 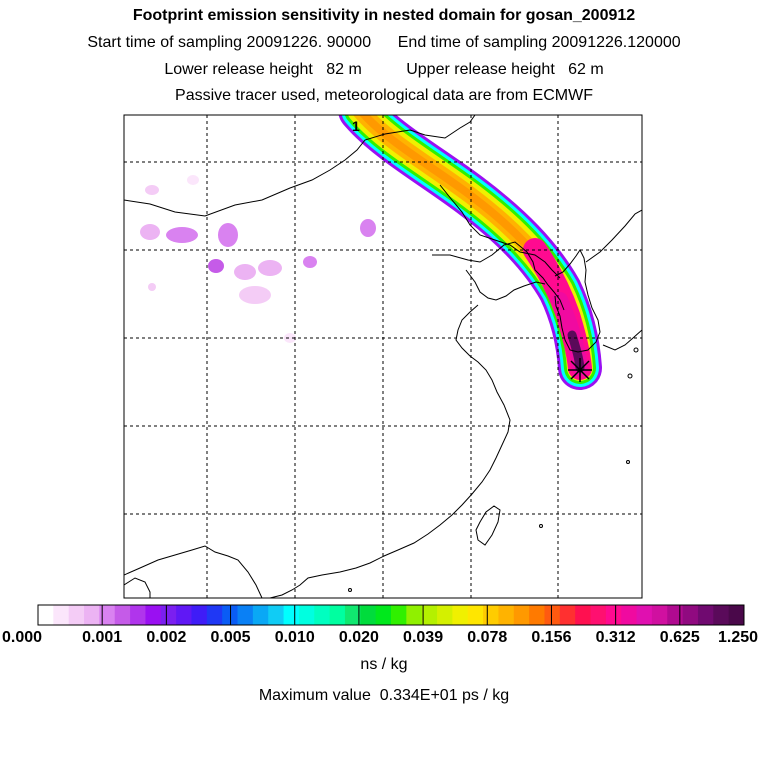 What do you see at coordinates (230, 637) in the screenshot?
I see `colorbar-tick-label: 0.005` at bounding box center [230, 637].